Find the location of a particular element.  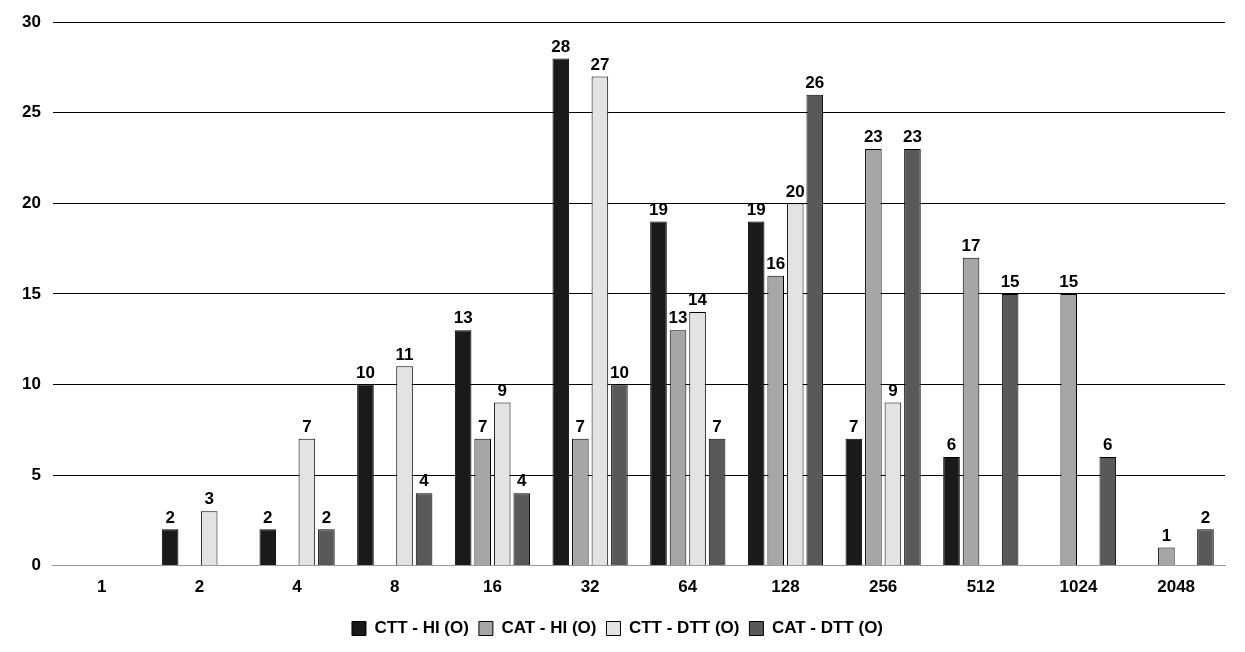

legend-label: CTT - DTT (O) is located at coordinates (684, 628).